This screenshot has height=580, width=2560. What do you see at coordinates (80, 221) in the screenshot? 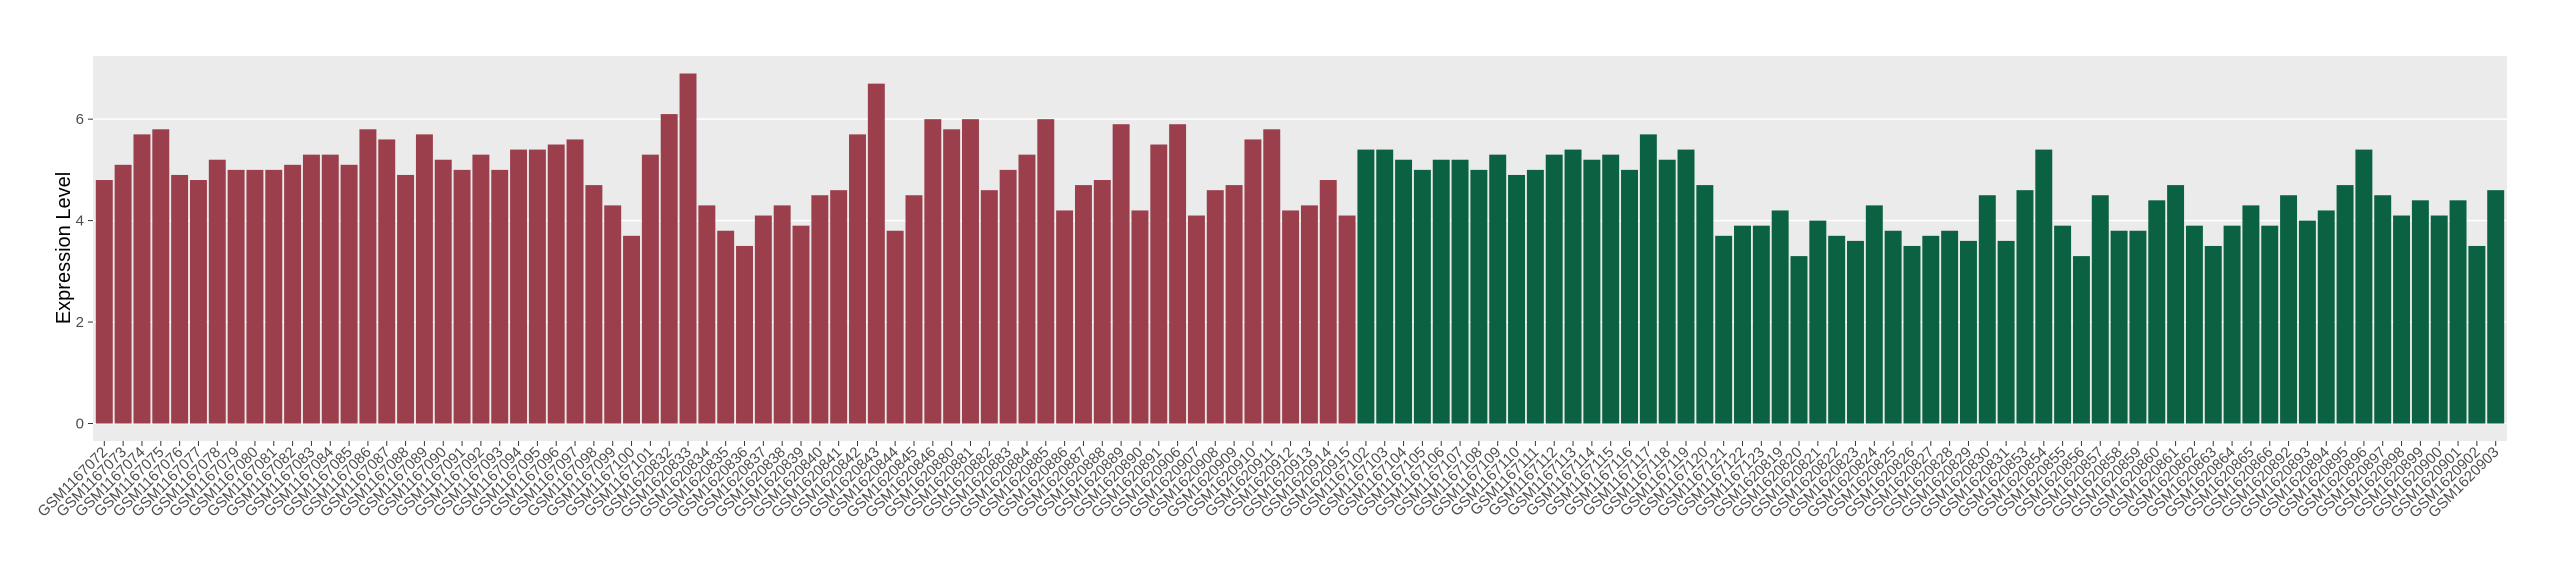
I see `y-tick-label: 4` at bounding box center [80, 221].